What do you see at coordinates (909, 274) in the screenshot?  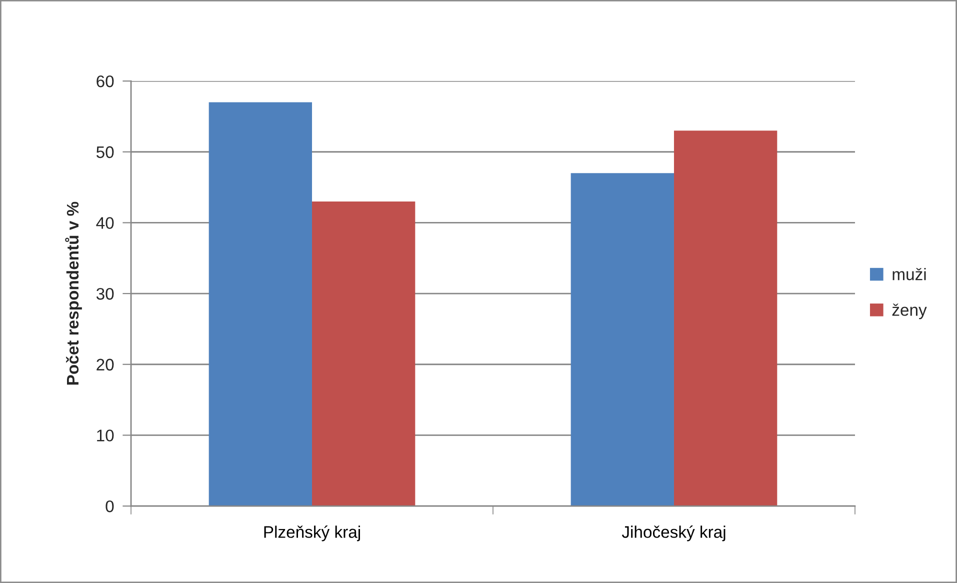 I see `legend-label: muži` at bounding box center [909, 274].